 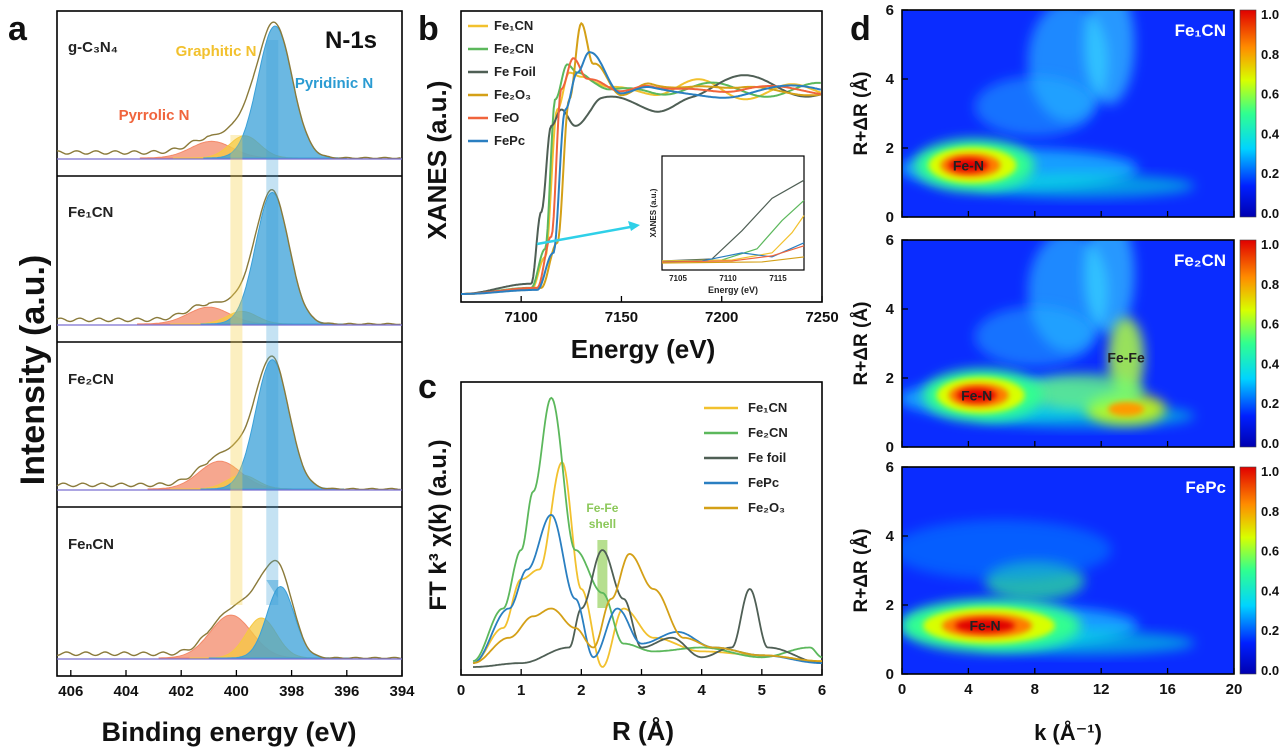 I want to click on x-tick-label: 6, so click(x=822, y=690).